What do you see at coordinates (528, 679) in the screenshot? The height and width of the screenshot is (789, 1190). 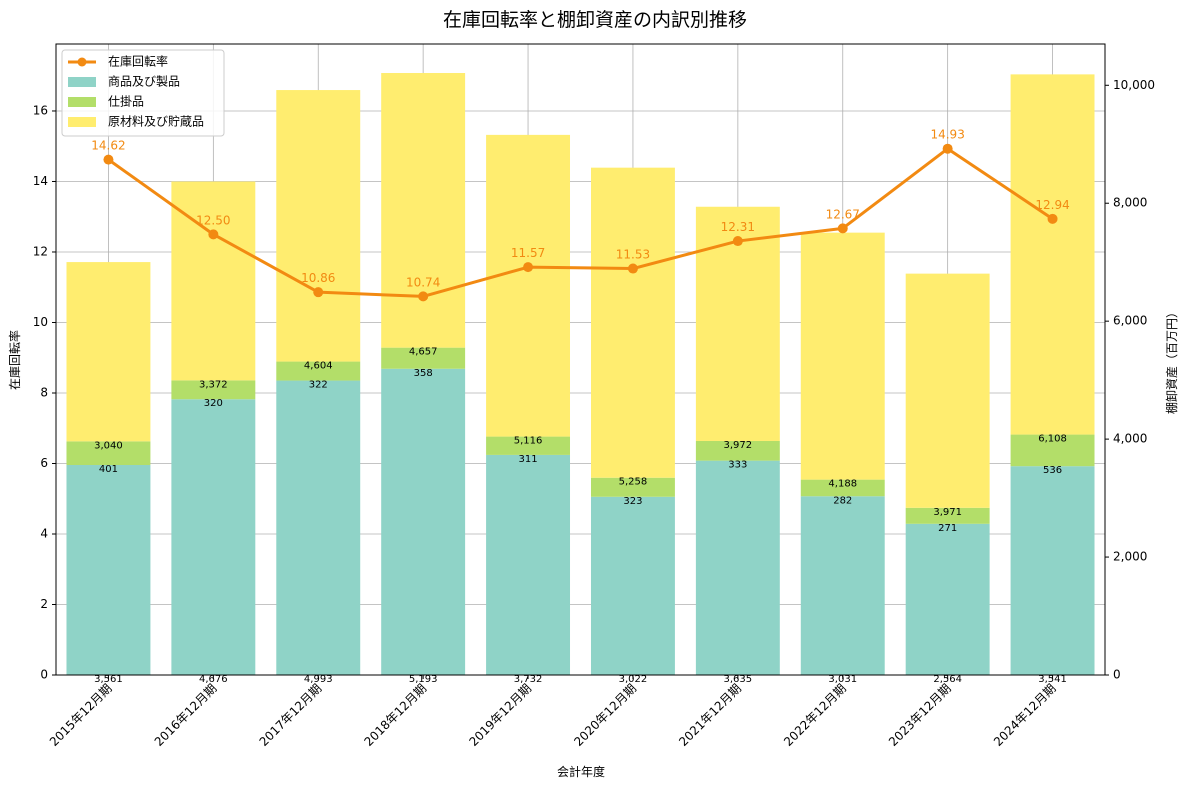 I see `bar-value-label: 3,732` at bounding box center [528, 679].